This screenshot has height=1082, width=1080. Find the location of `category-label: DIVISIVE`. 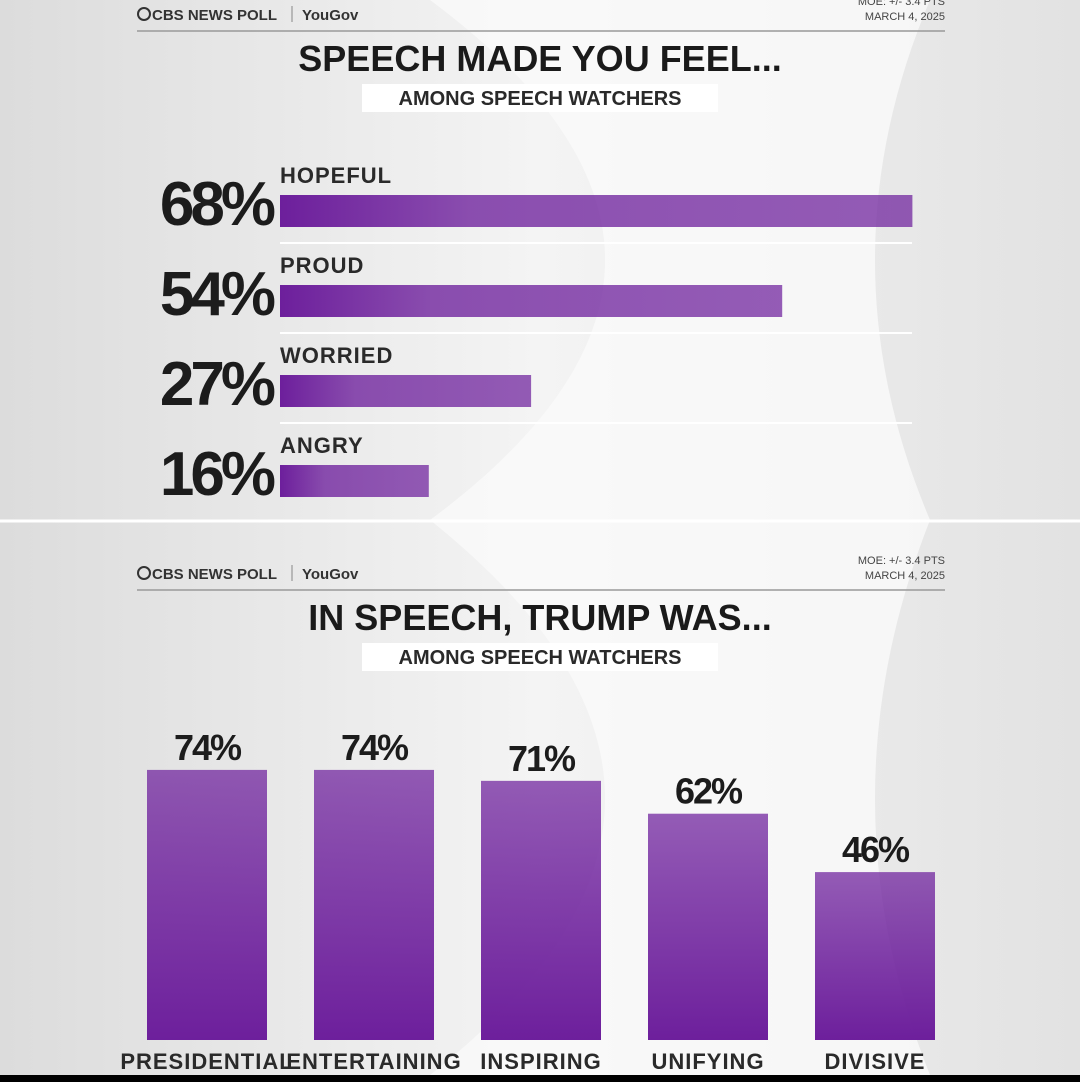

category-label: DIVISIVE is located at coordinates (875, 1061).